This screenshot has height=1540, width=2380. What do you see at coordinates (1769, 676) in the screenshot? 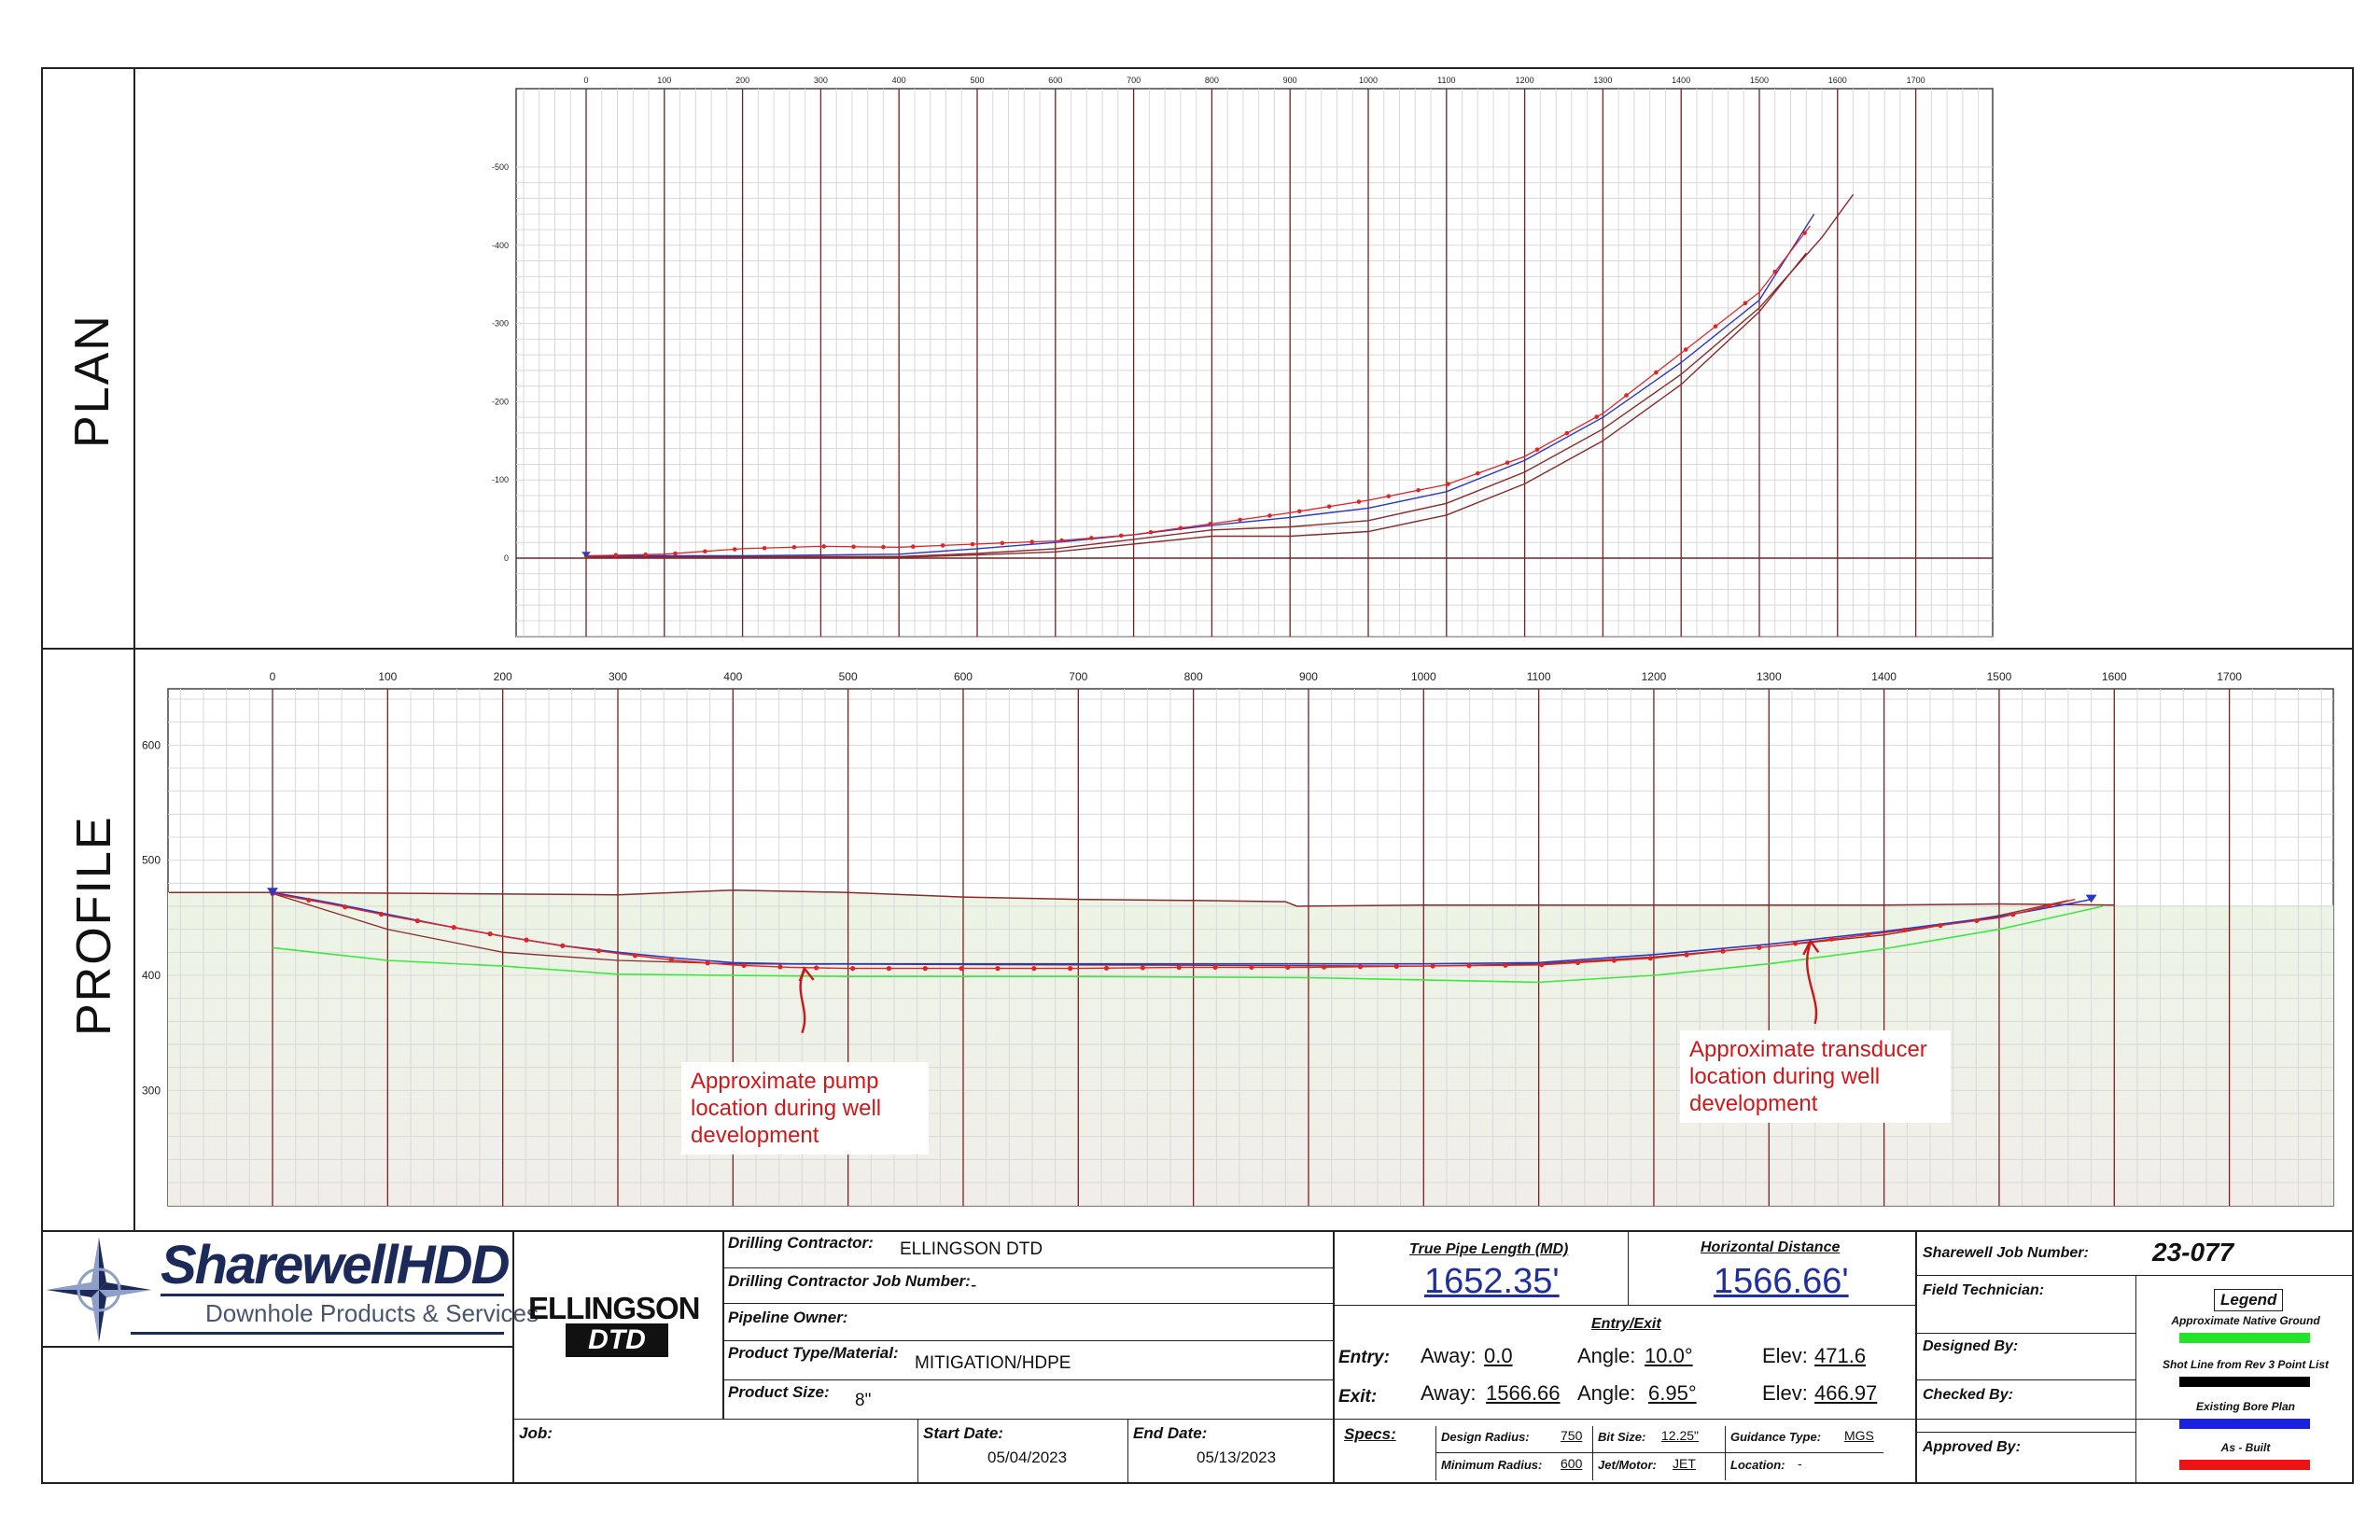
I see `x-tick-label: 1300` at bounding box center [1769, 676].